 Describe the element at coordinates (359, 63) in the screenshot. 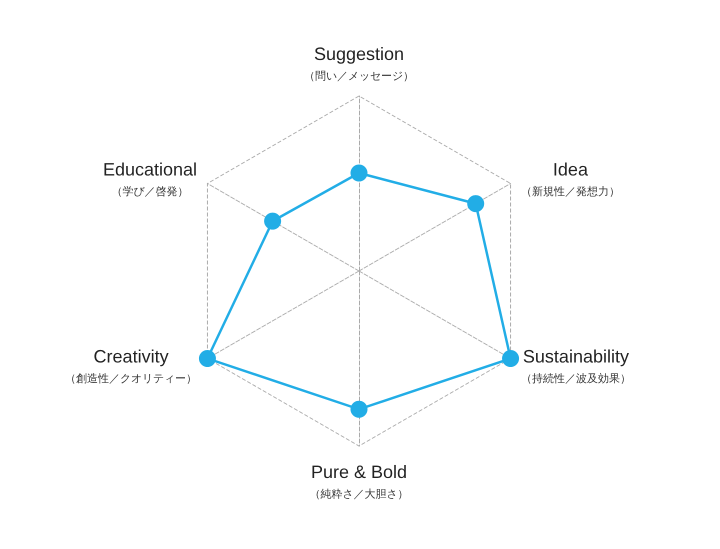

I see `spoke-label: Suggestion （問い／メッセージ）` at that location.